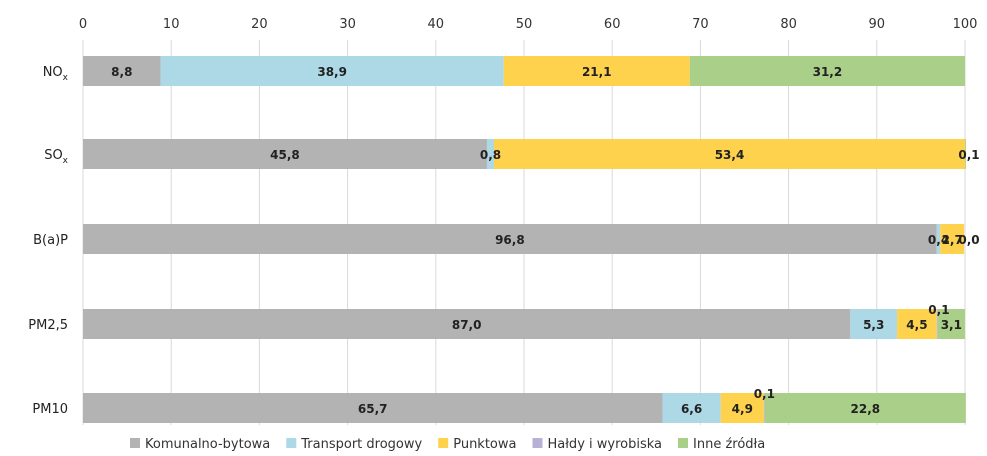 The image size is (987, 456). I want to click on legend-label: Punktowa, so click(484, 444).